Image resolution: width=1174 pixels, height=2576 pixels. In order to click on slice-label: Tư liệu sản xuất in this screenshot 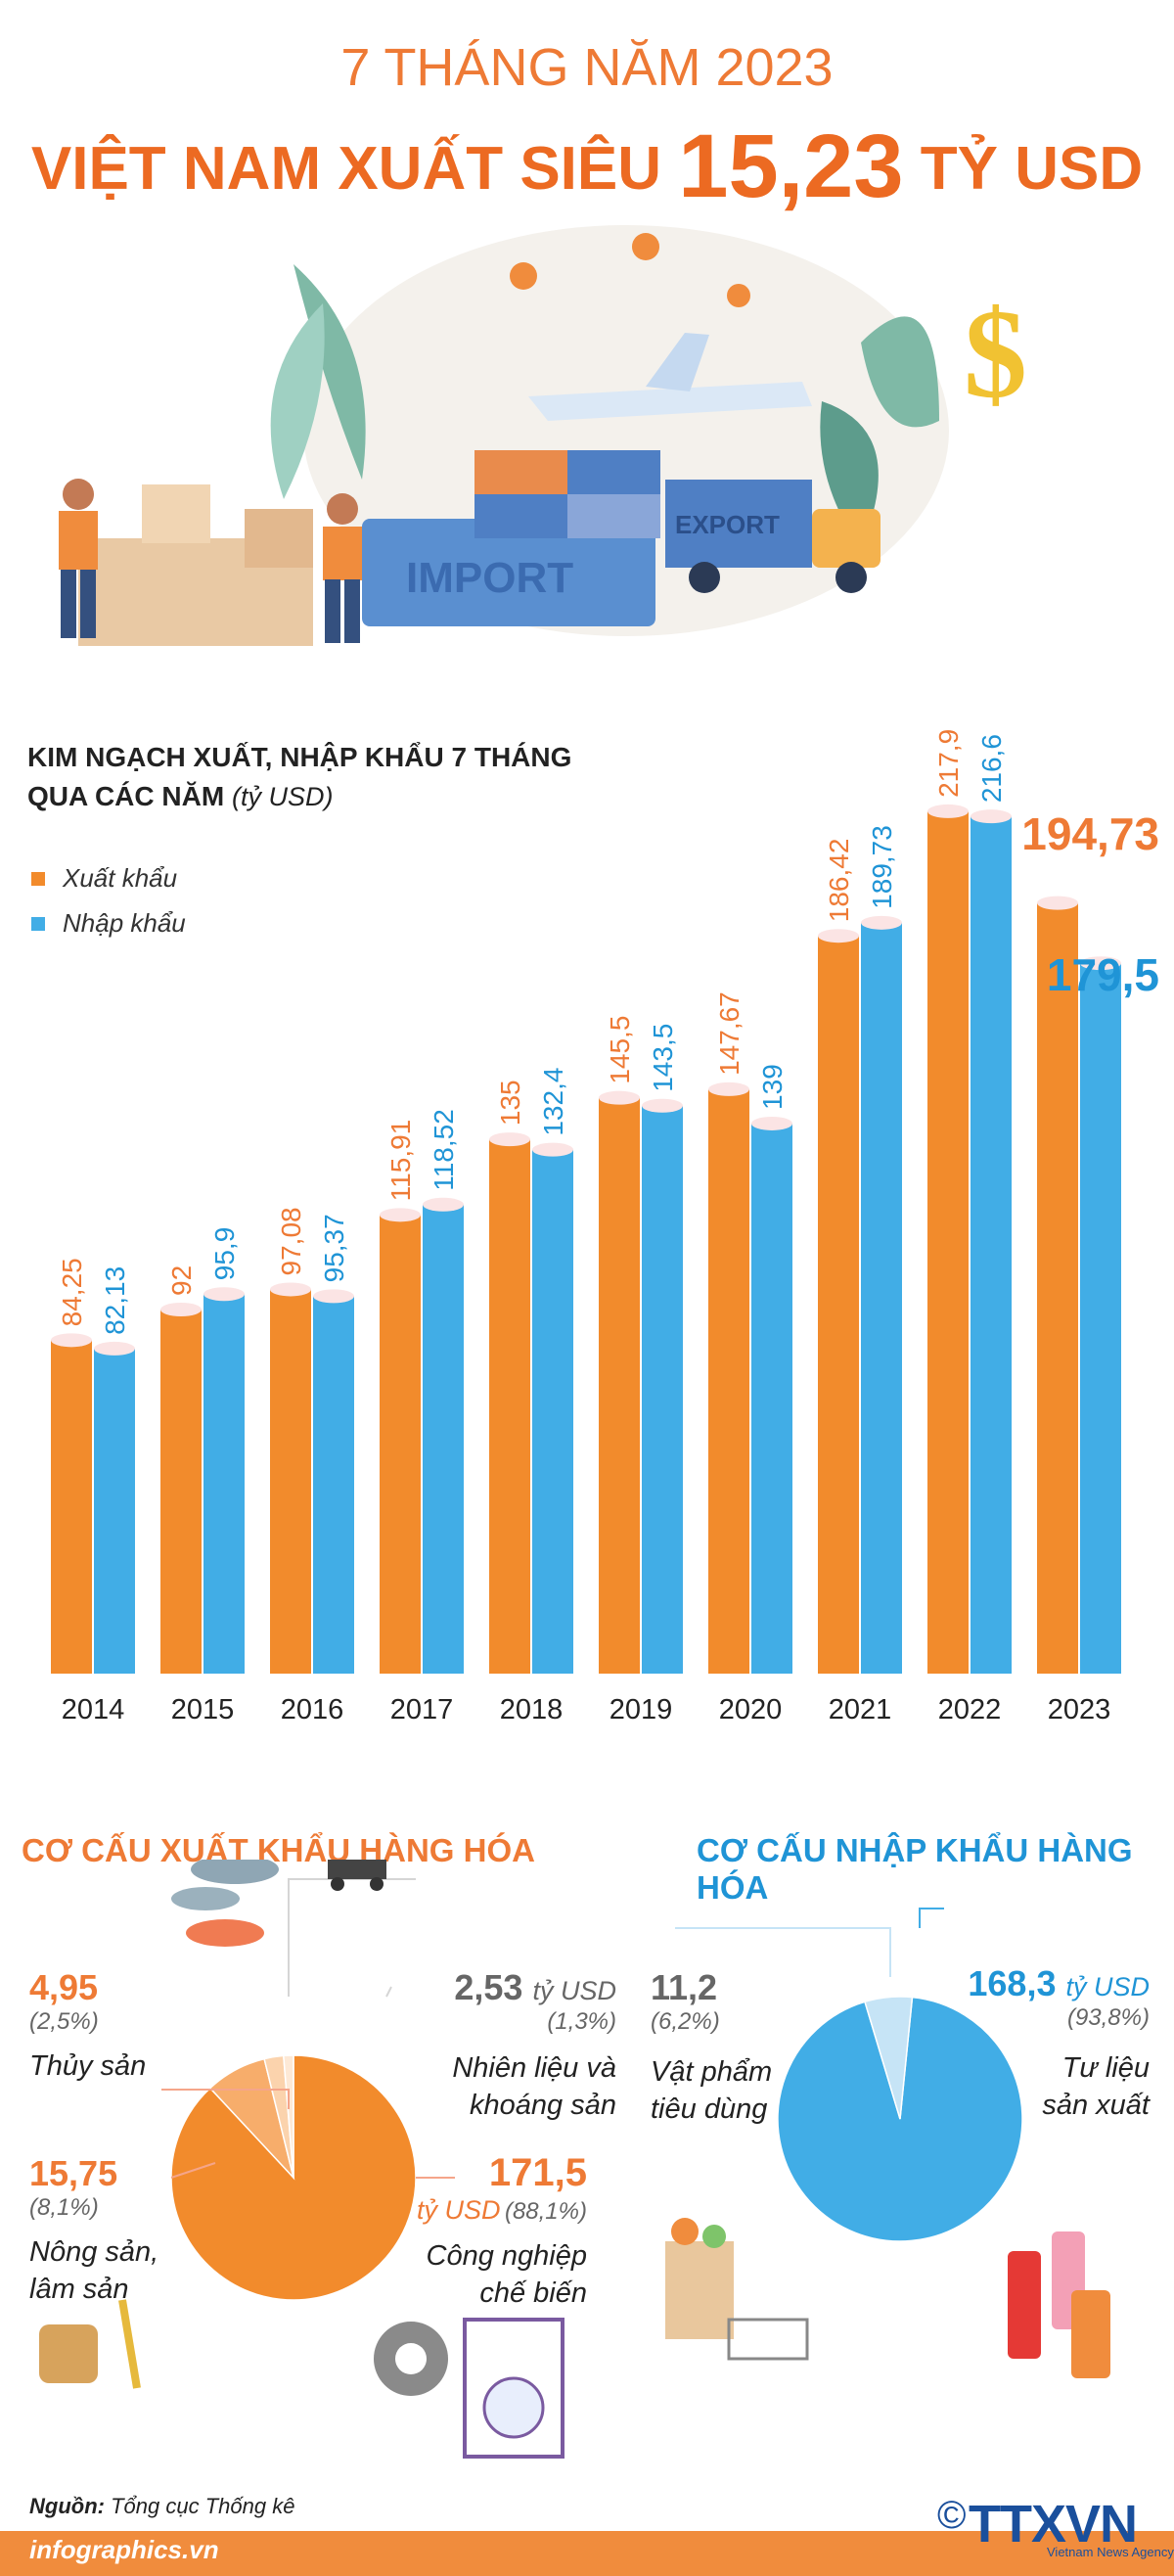, I will do `click(1096, 2086)`.